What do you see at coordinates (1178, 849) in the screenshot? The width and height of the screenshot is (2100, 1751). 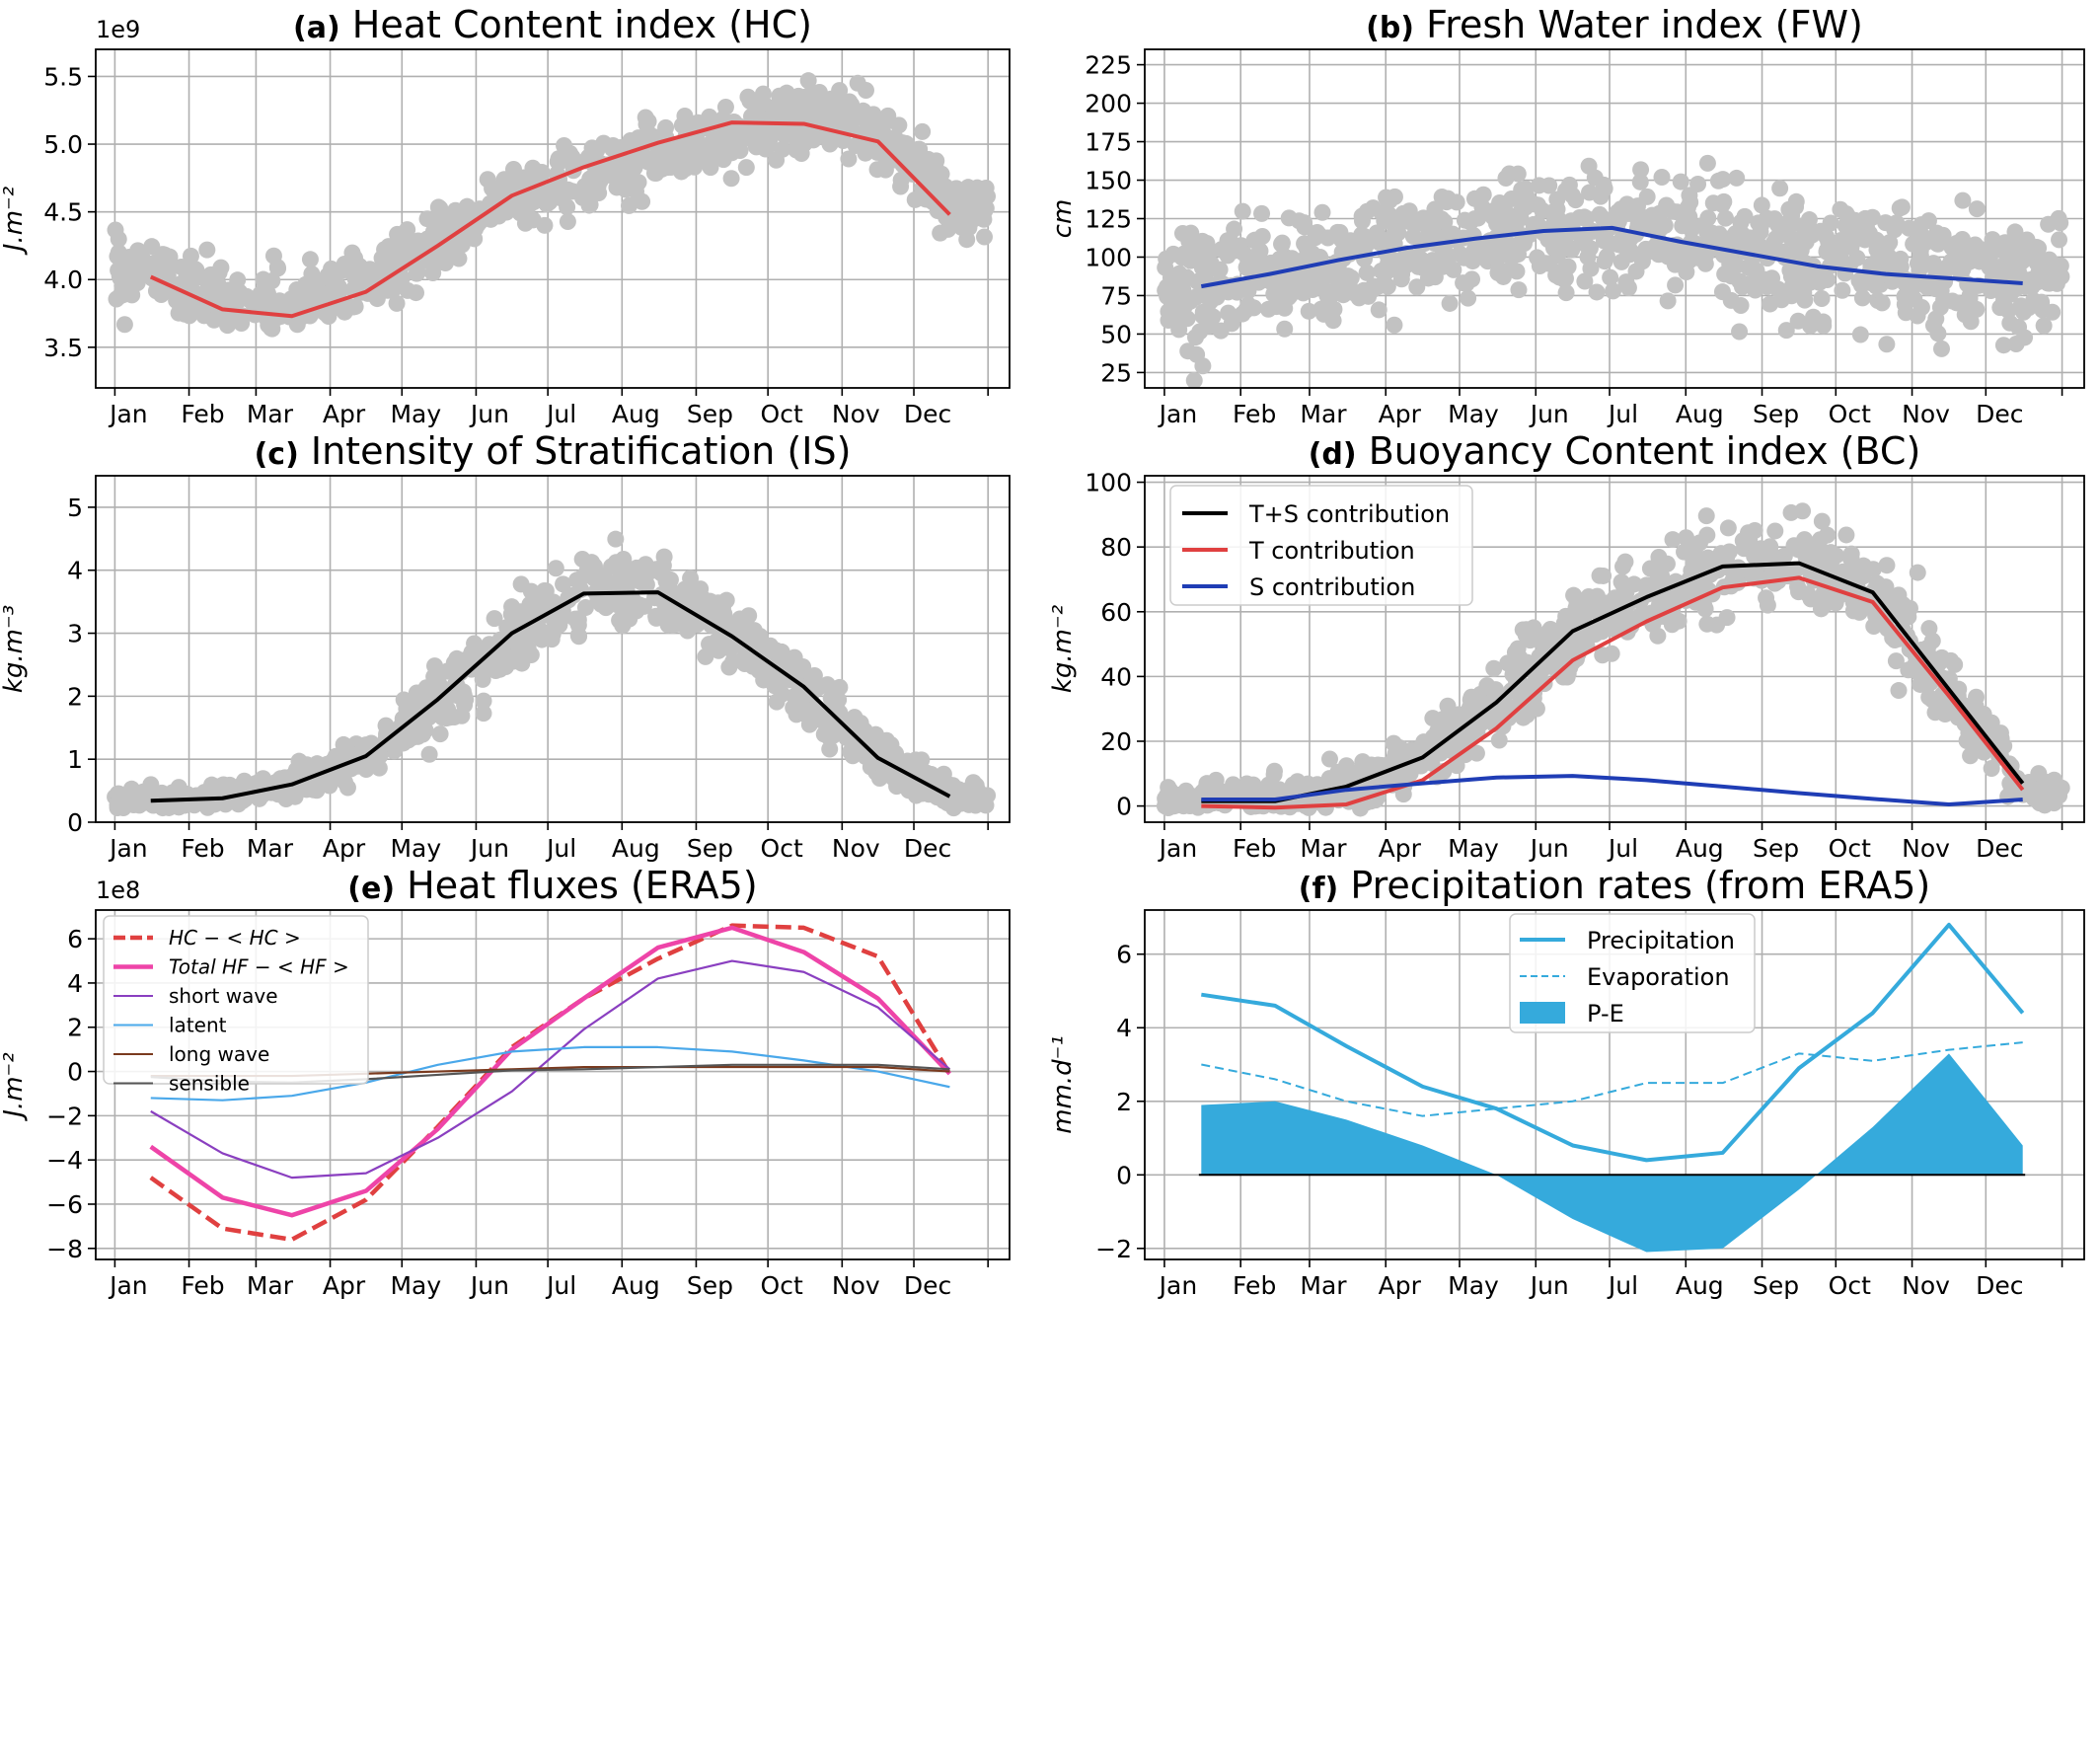 I see `x-tick-label: Jan` at bounding box center [1178, 849].